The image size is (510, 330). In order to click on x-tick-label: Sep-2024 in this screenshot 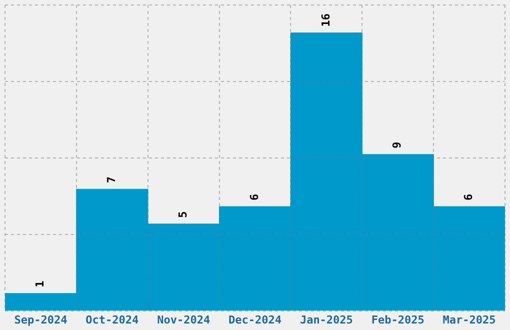, I will do `click(41, 319)`.